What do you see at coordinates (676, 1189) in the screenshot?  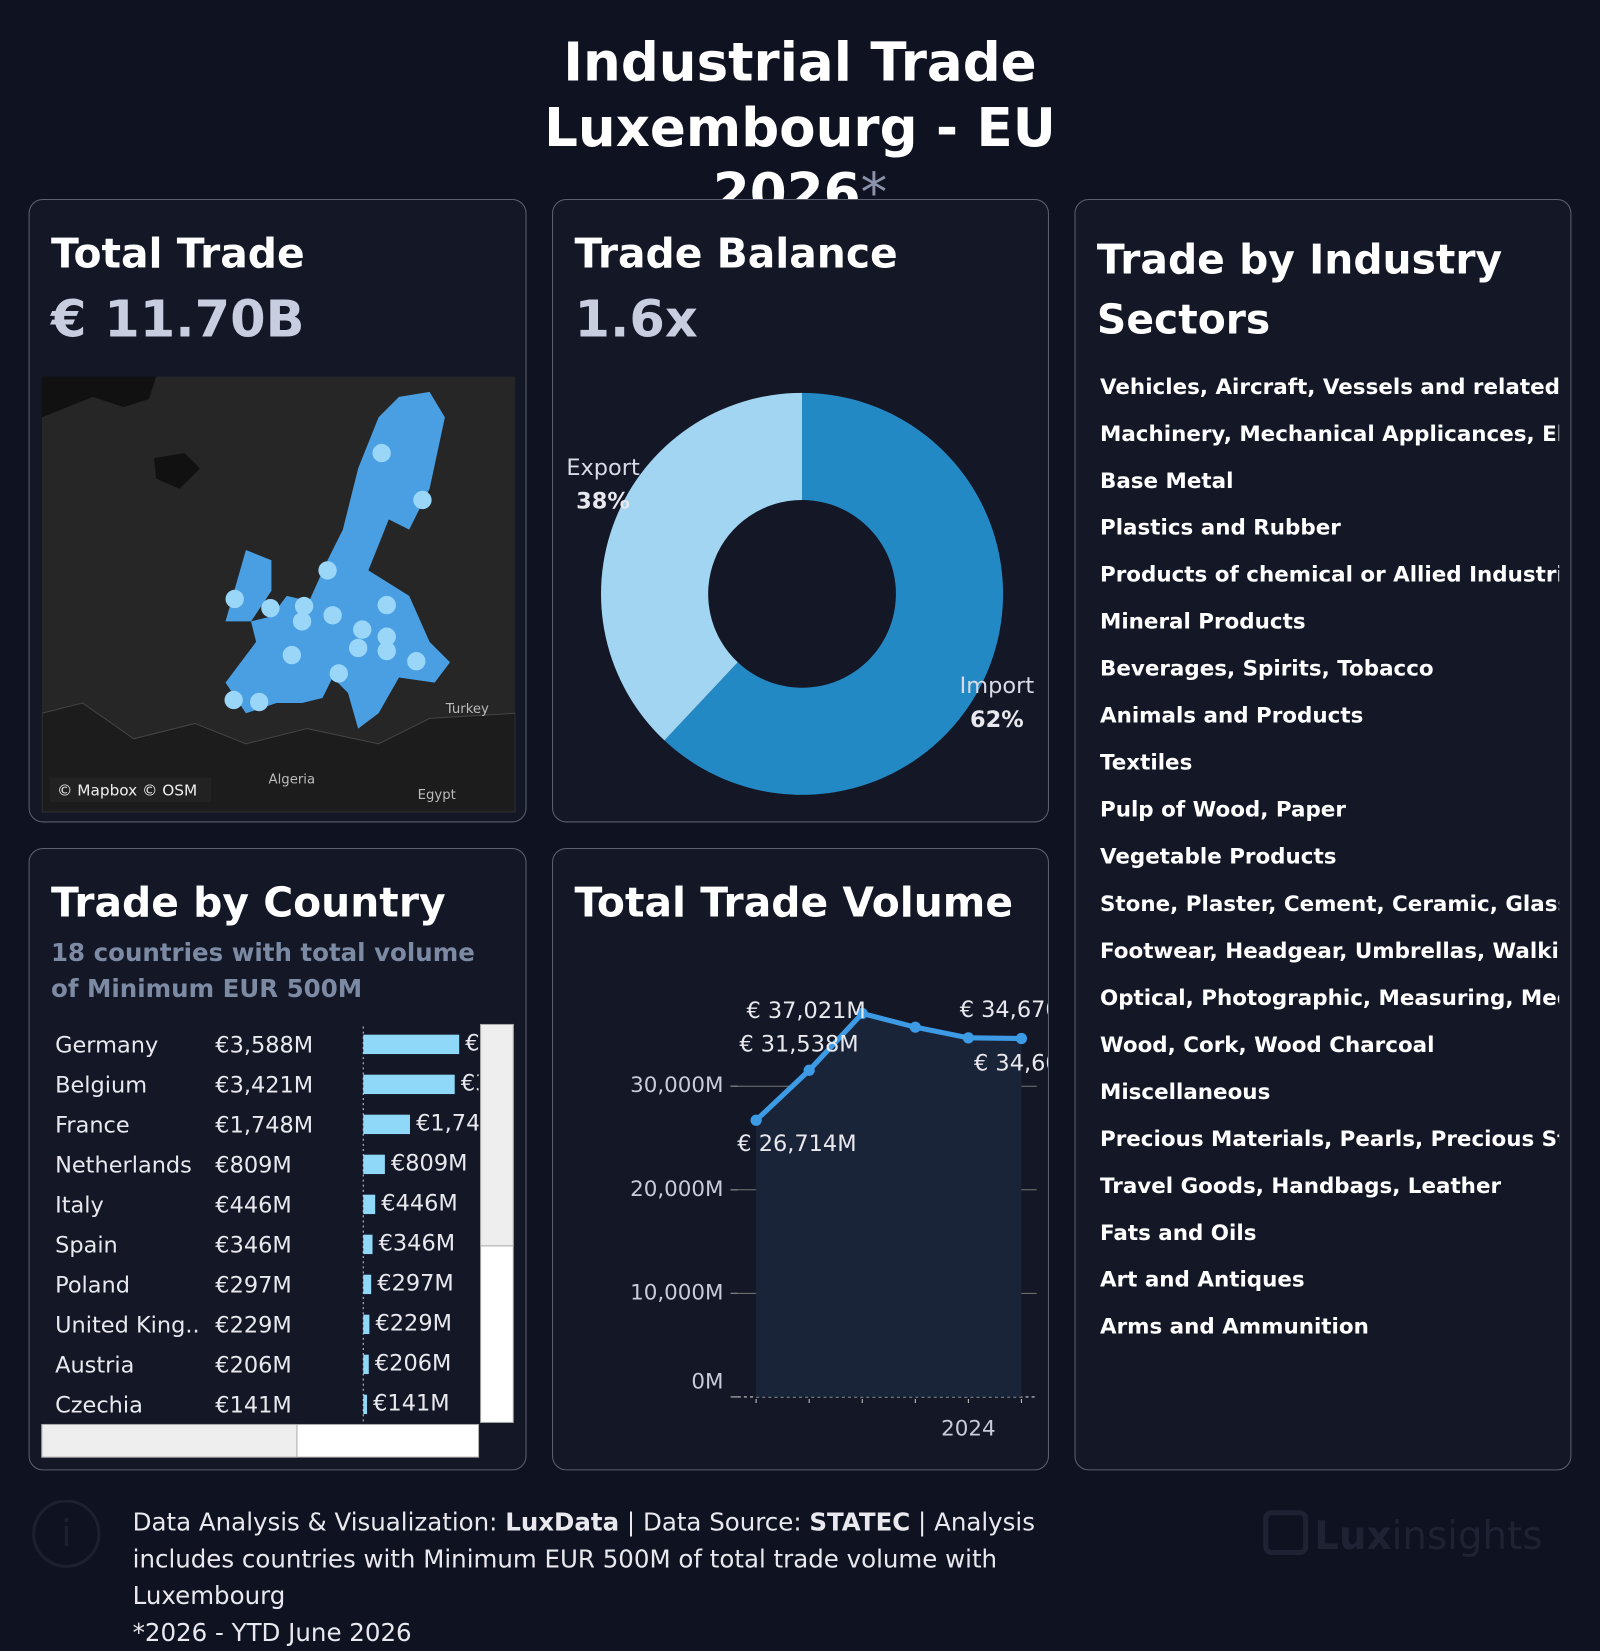 I see `y-tick-label: 20,000M` at bounding box center [676, 1189].